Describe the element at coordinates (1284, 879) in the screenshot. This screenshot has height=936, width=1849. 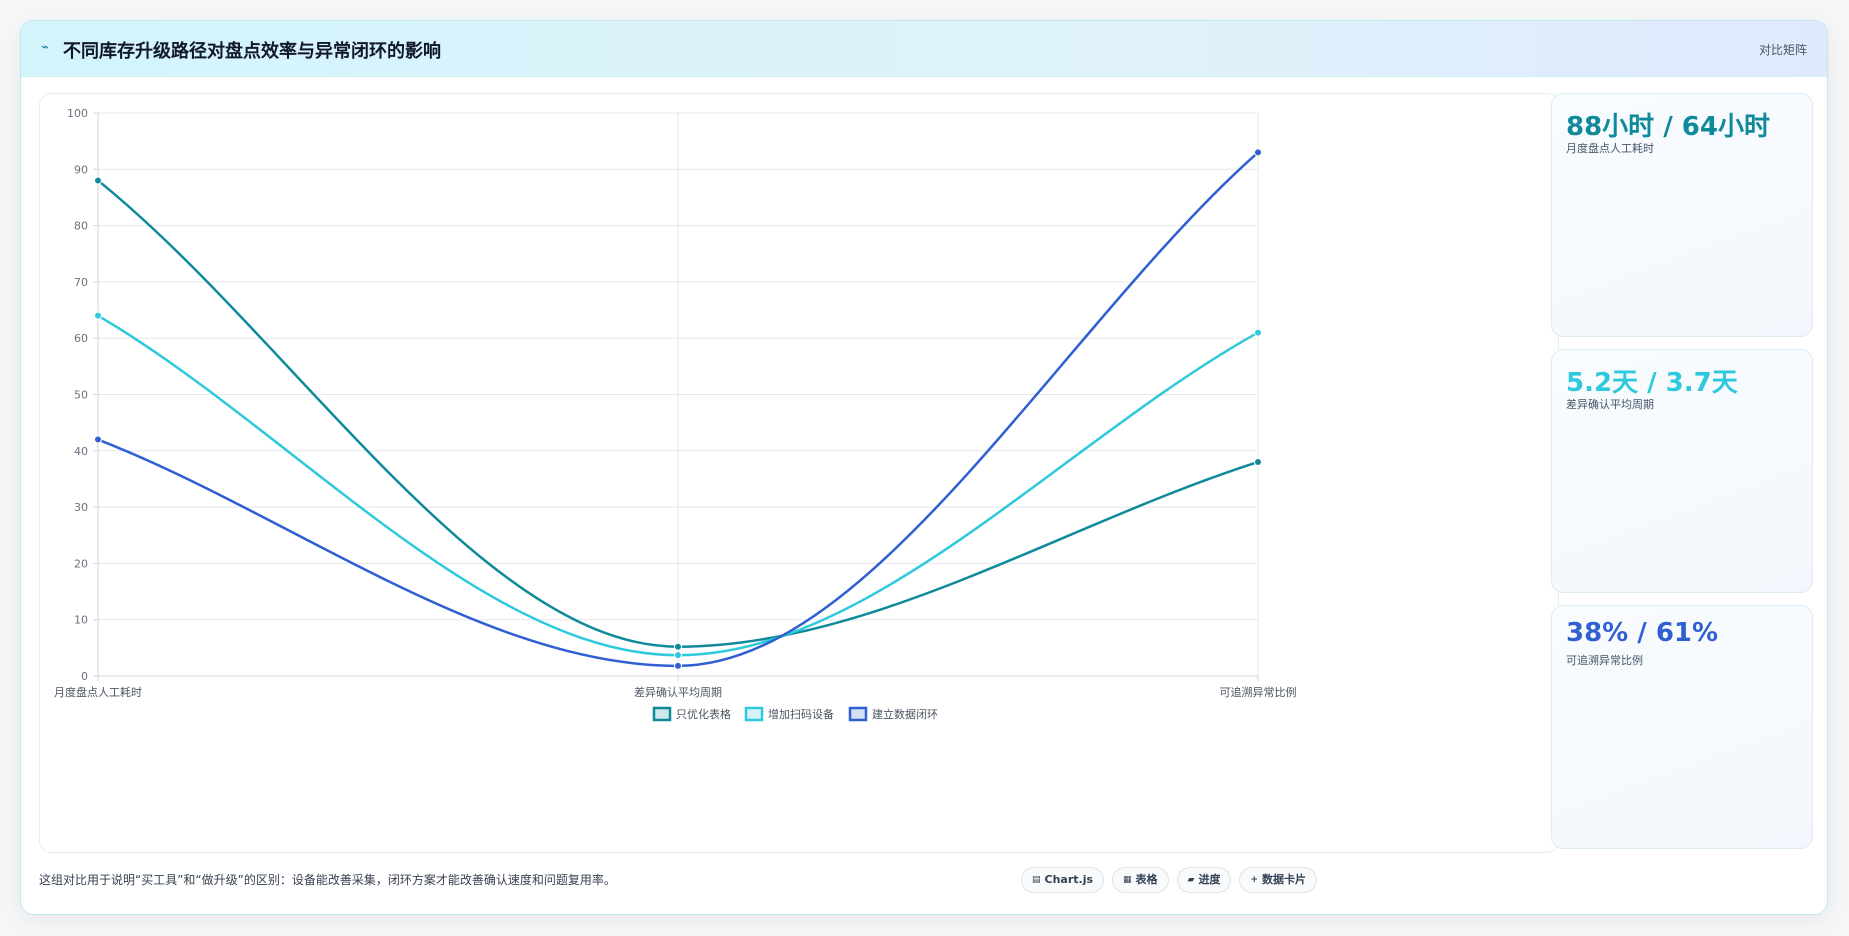
I see `chip-label: 数据卡片` at that location.